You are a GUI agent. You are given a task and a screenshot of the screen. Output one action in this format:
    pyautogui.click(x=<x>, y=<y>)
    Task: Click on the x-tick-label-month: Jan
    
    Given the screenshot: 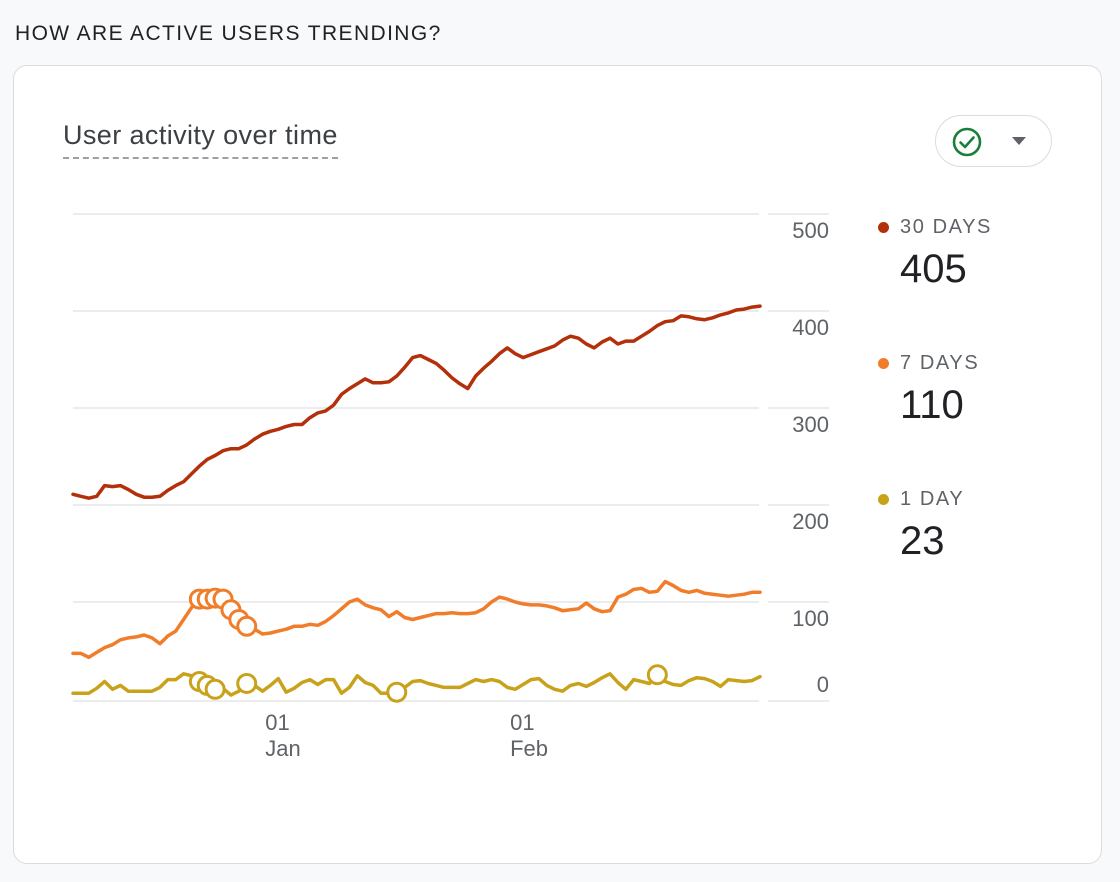 What is the action you would take?
    pyautogui.click(x=282, y=748)
    